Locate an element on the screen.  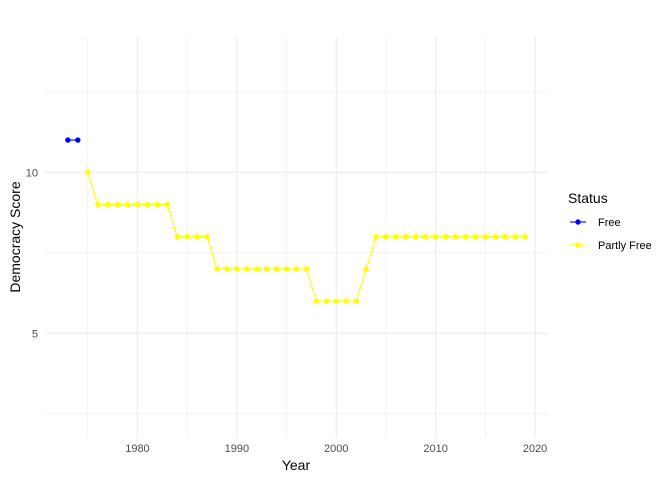
legend-item-free: Free is located at coordinates (595, 223).